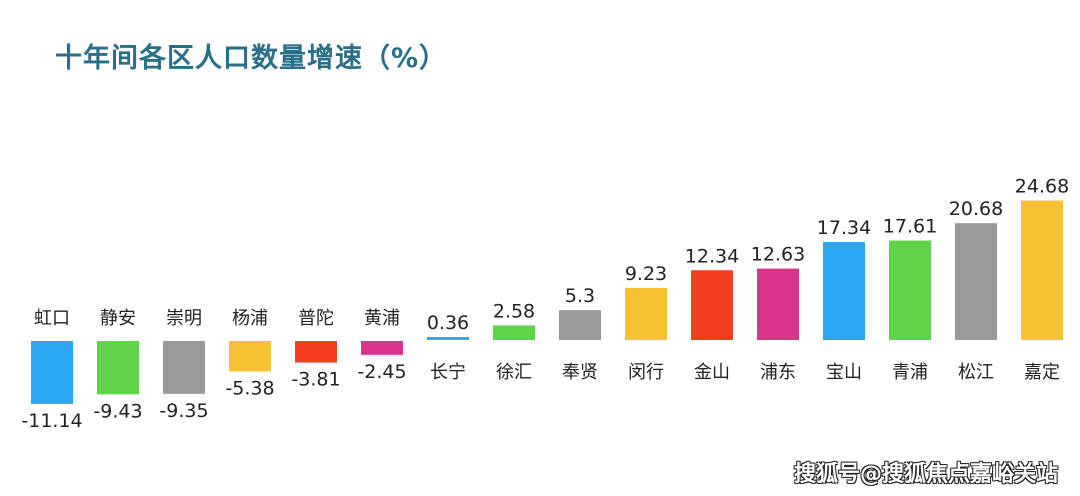  What do you see at coordinates (51, 421) in the screenshot?
I see `data-label: -11.14` at bounding box center [51, 421].